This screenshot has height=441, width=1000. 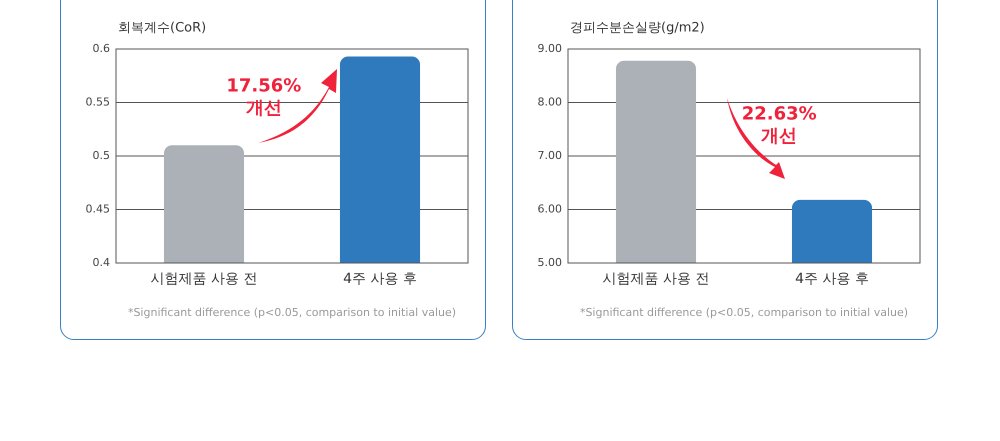 I want to click on y-tick-label: 0.4, so click(x=101, y=262).